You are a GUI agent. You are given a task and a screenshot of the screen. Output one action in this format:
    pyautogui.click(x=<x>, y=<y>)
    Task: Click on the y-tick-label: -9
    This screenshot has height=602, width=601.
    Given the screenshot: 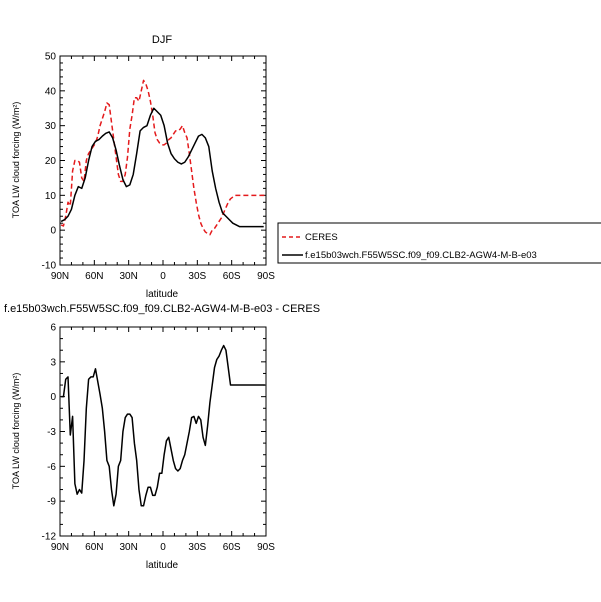 What is the action you would take?
    pyautogui.click(x=51, y=502)
    